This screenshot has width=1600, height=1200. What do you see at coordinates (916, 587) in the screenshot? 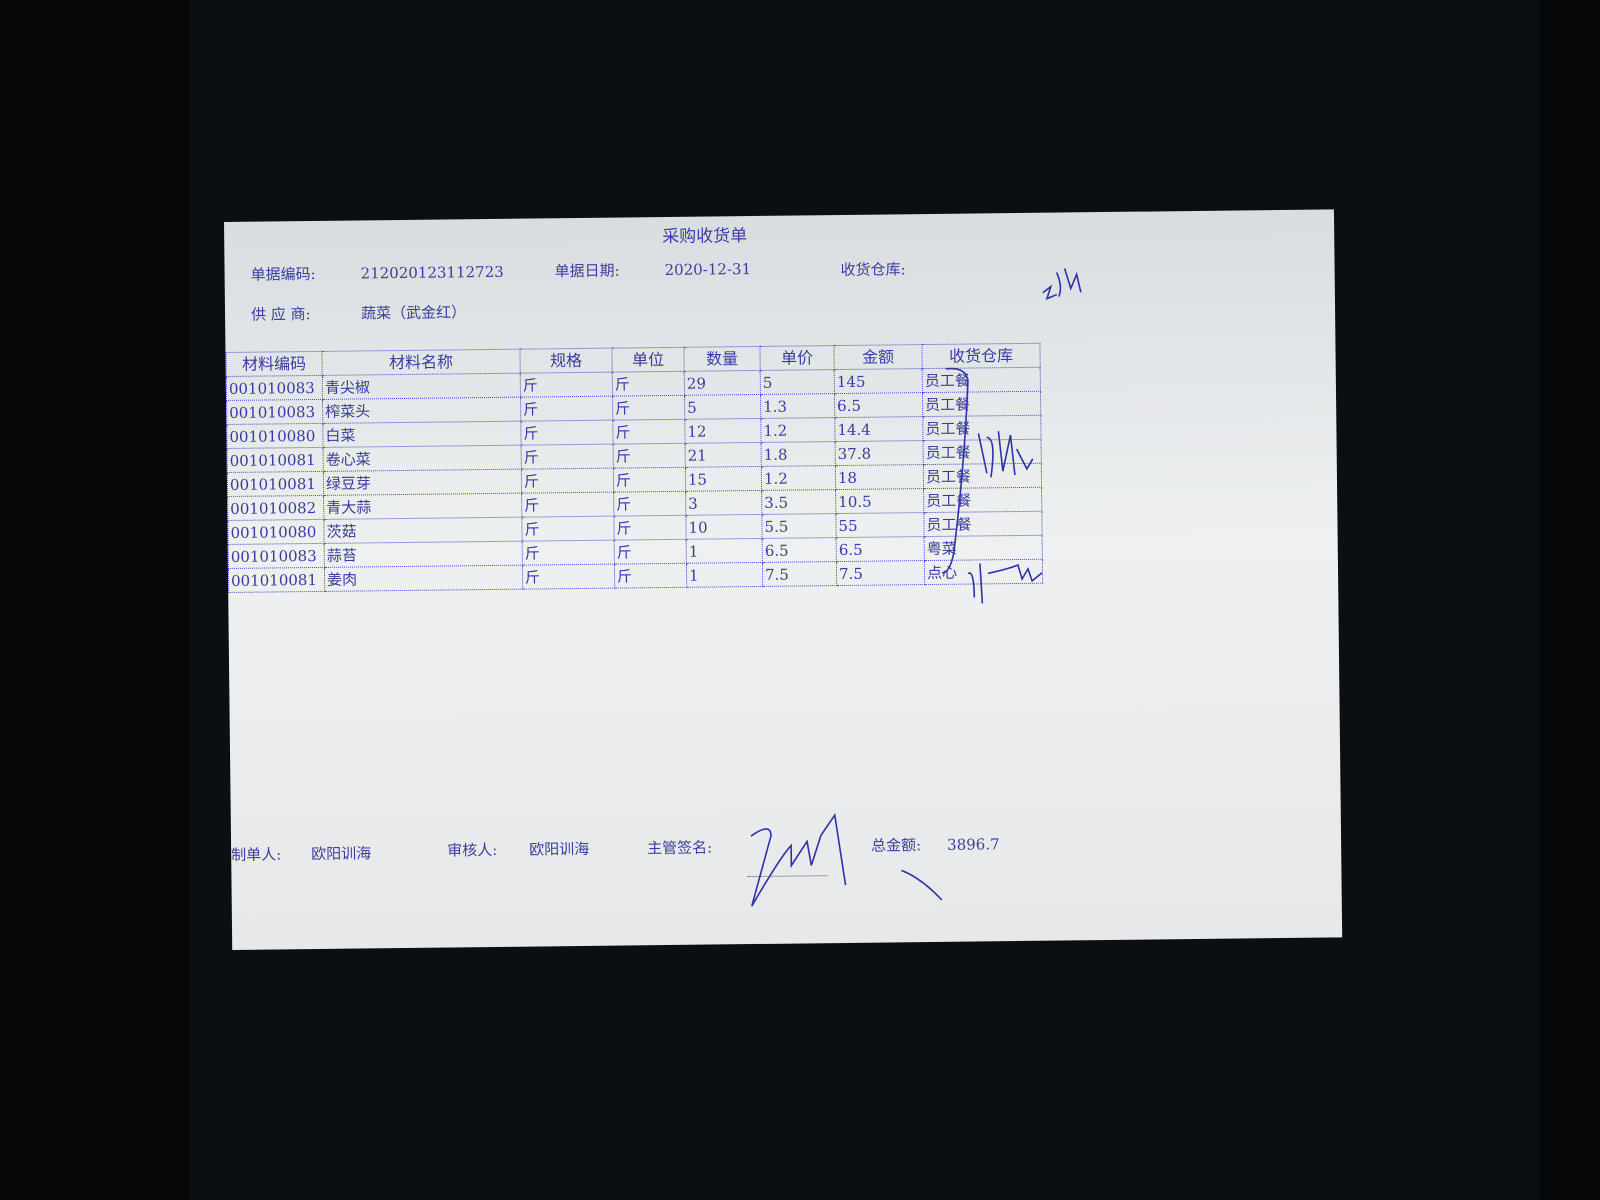
I see `handwriting-overlay` at bounding box center [916, 587].